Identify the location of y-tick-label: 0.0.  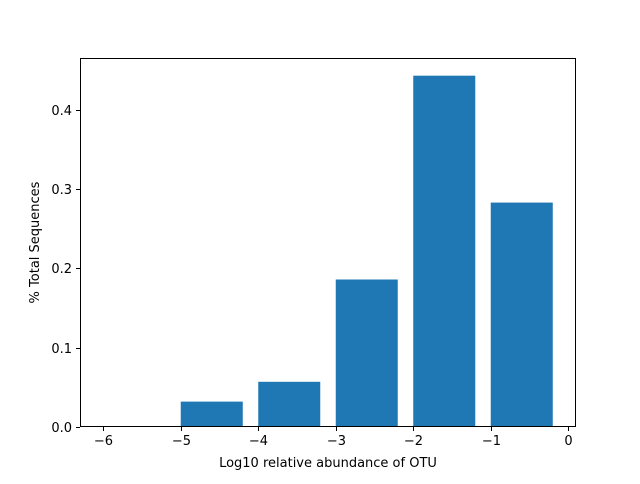
(61, 428).